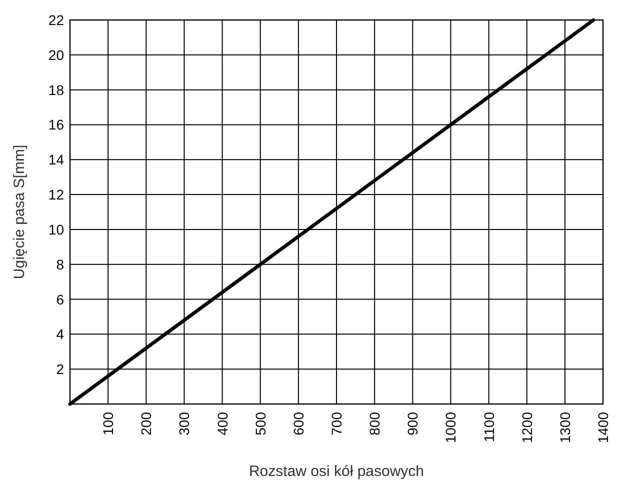 The width and height of the screenshot is (617, 483). What do you see at coordinates (56, 124) in the screenshot?
I see `y-tick-label: 16` at bounding box center [56, 124].